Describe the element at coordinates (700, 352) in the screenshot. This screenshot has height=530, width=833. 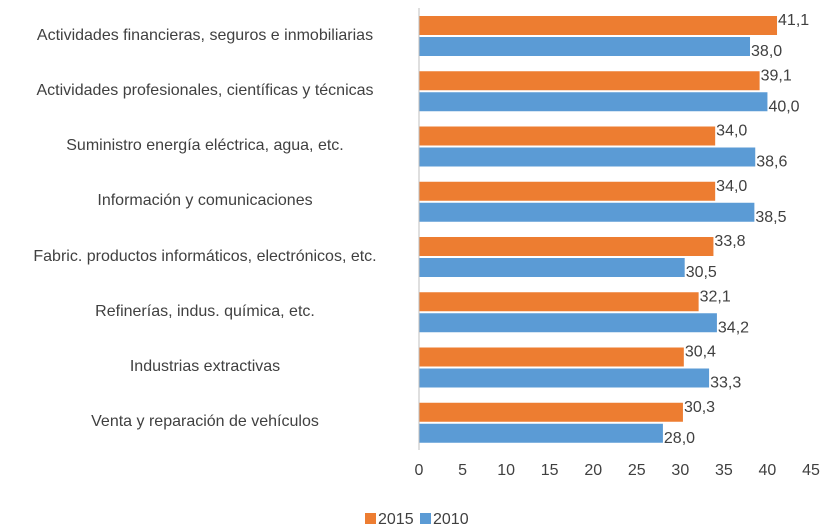
I see `data-label: 30,4` at that location.